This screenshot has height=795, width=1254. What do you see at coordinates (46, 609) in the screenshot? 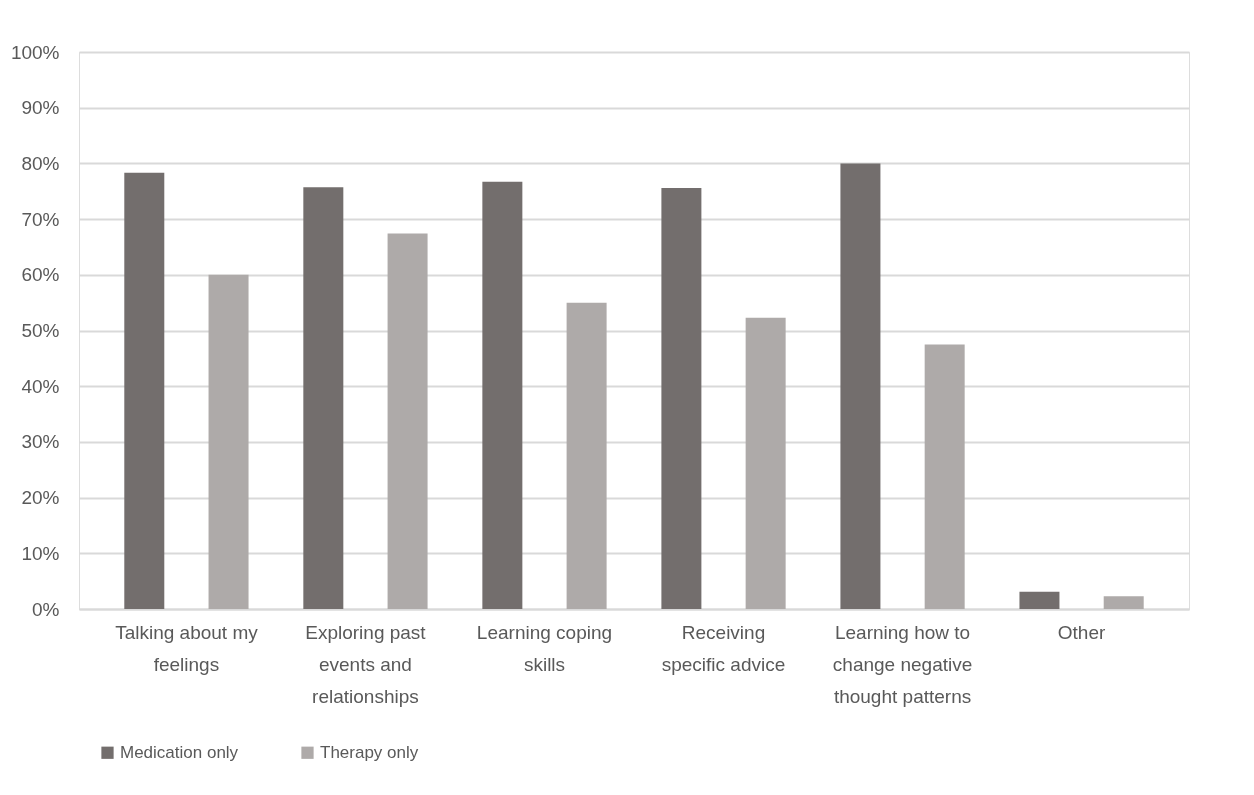
I see `y-tick-label: 0%` at bounding box center [46, 609].